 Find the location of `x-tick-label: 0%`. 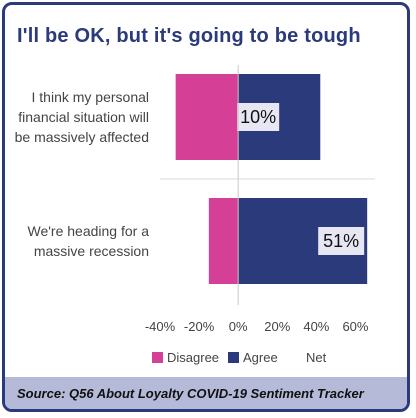

x-tick-label: 0% is located at coordinates (238, 326).